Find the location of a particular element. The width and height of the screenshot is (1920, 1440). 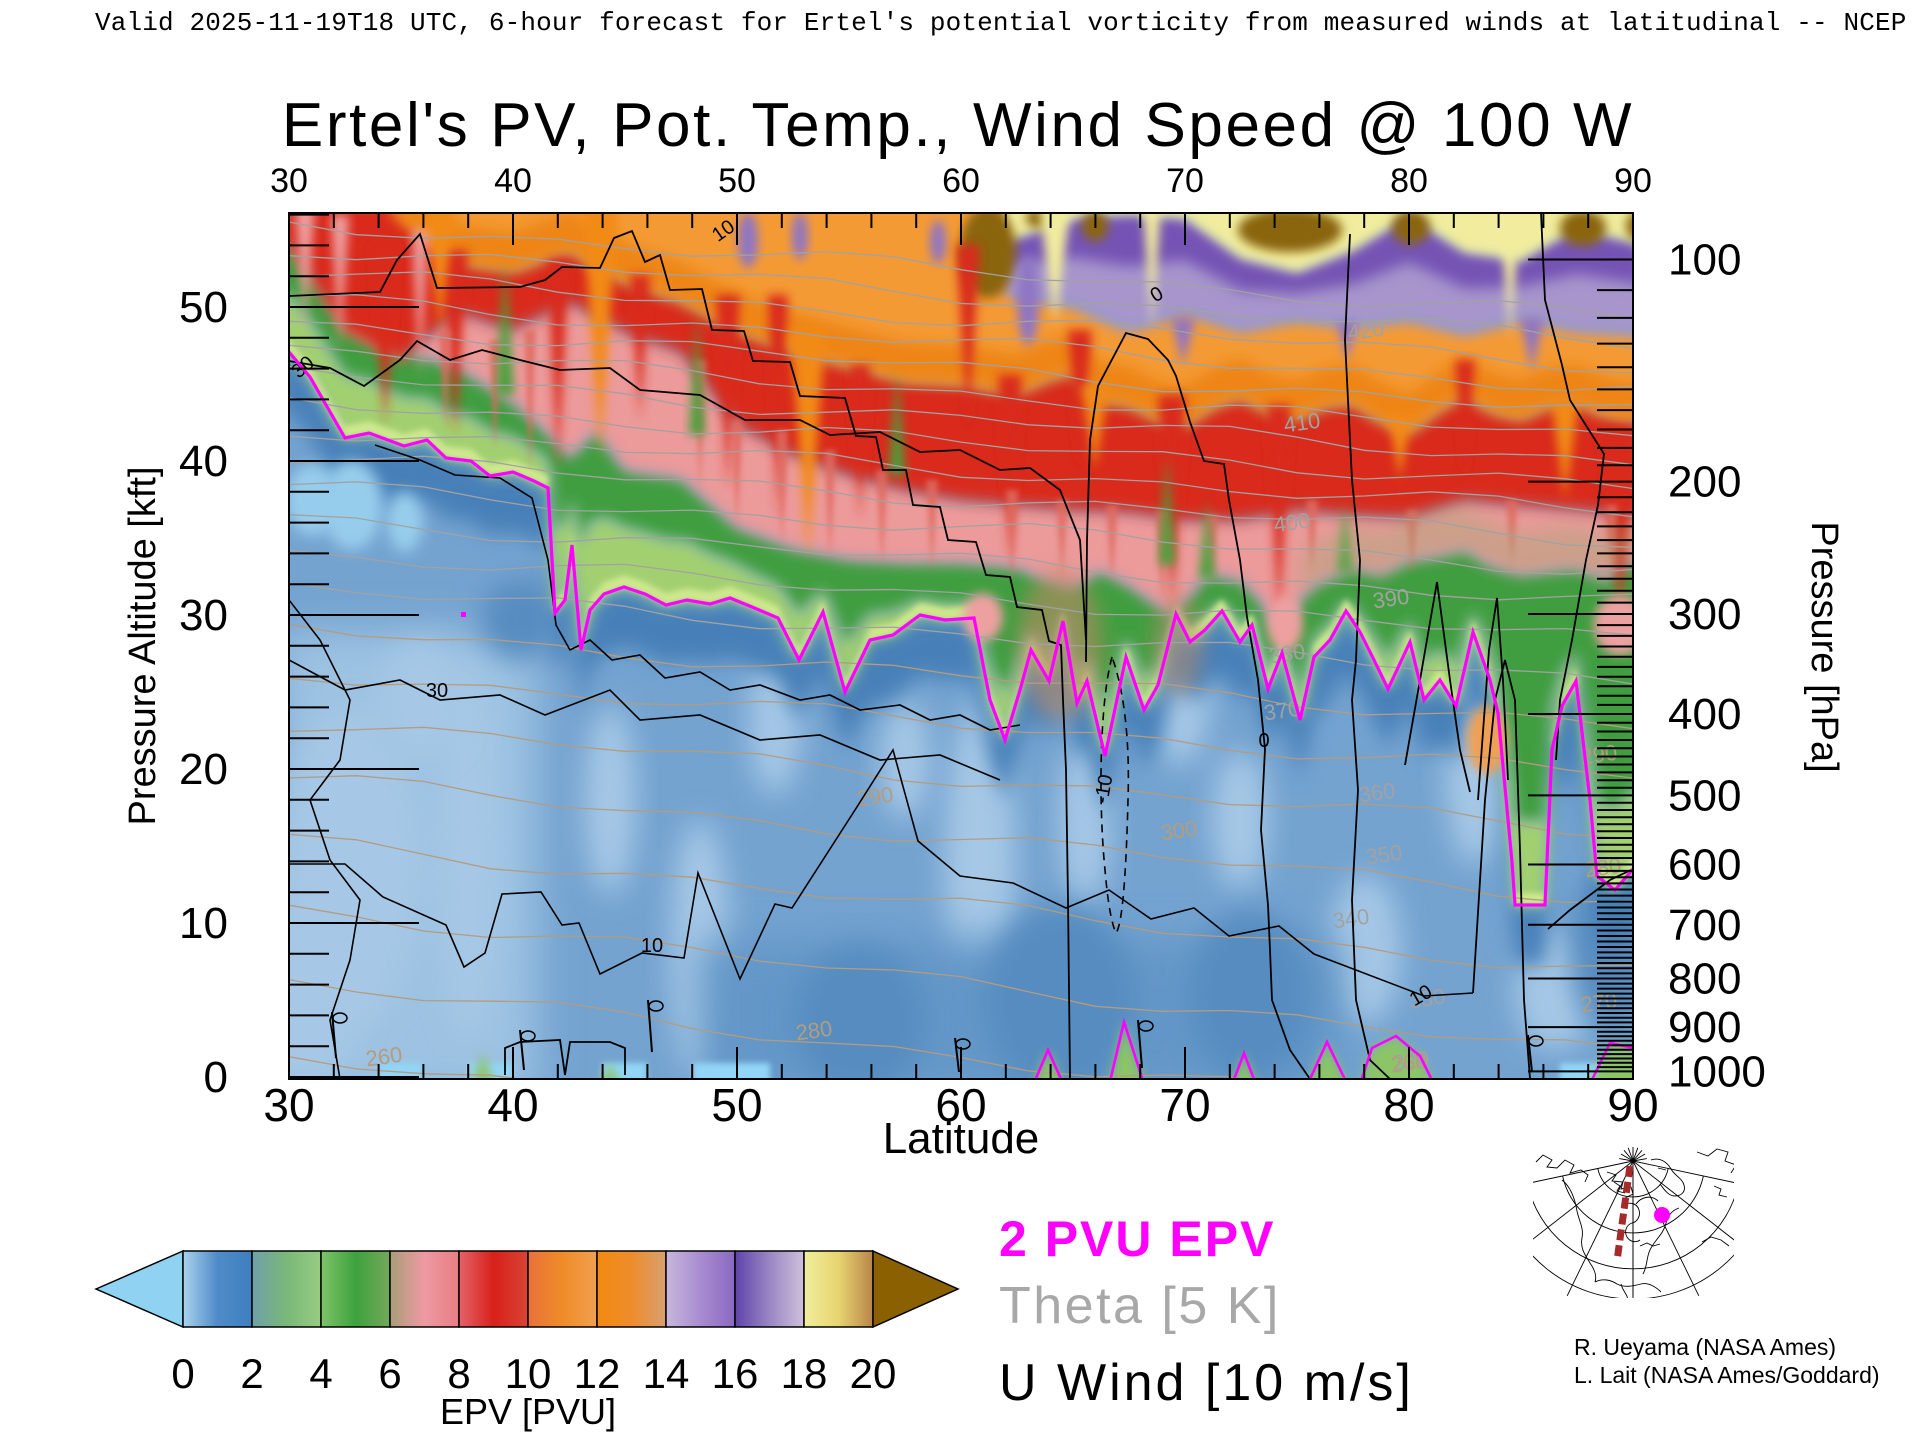

svg-text: 4 is located at coordinates (320, 1373).